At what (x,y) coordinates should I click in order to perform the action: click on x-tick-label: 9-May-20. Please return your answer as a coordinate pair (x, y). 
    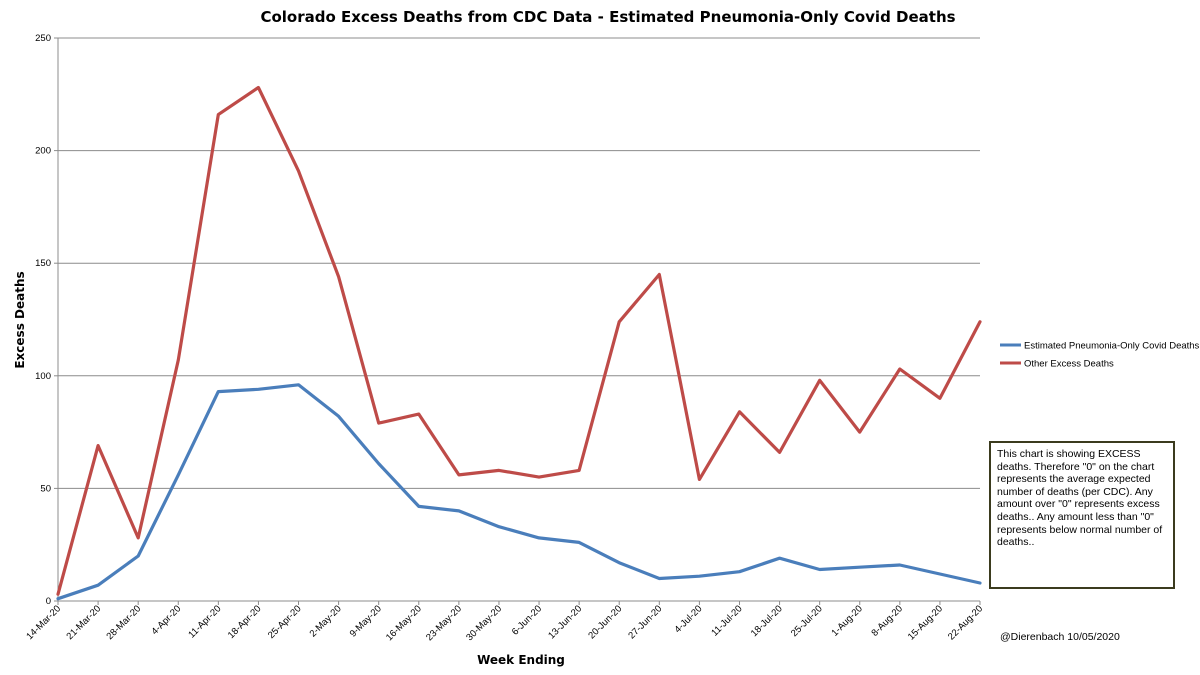
    Looking at the image, I should click on (366, 621).